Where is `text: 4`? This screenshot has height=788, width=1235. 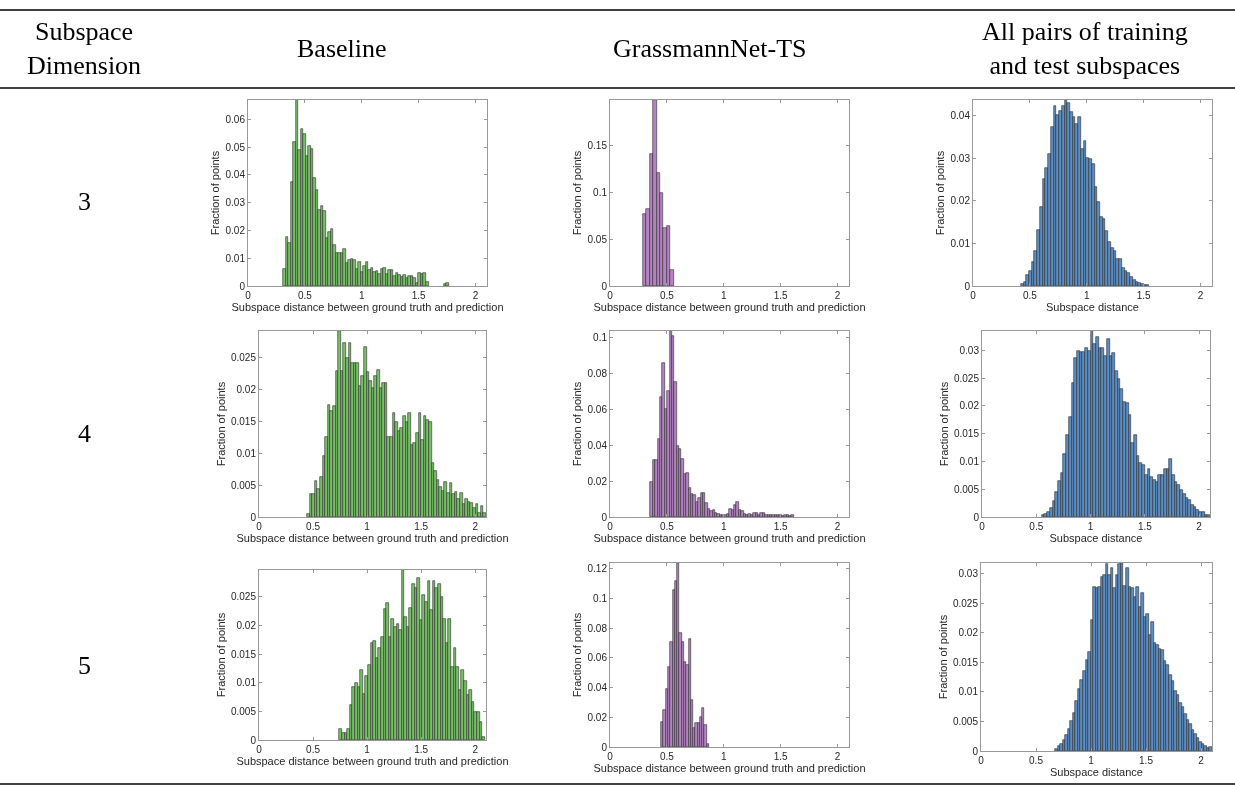
text: 4 is located at coordinates (84, 433).